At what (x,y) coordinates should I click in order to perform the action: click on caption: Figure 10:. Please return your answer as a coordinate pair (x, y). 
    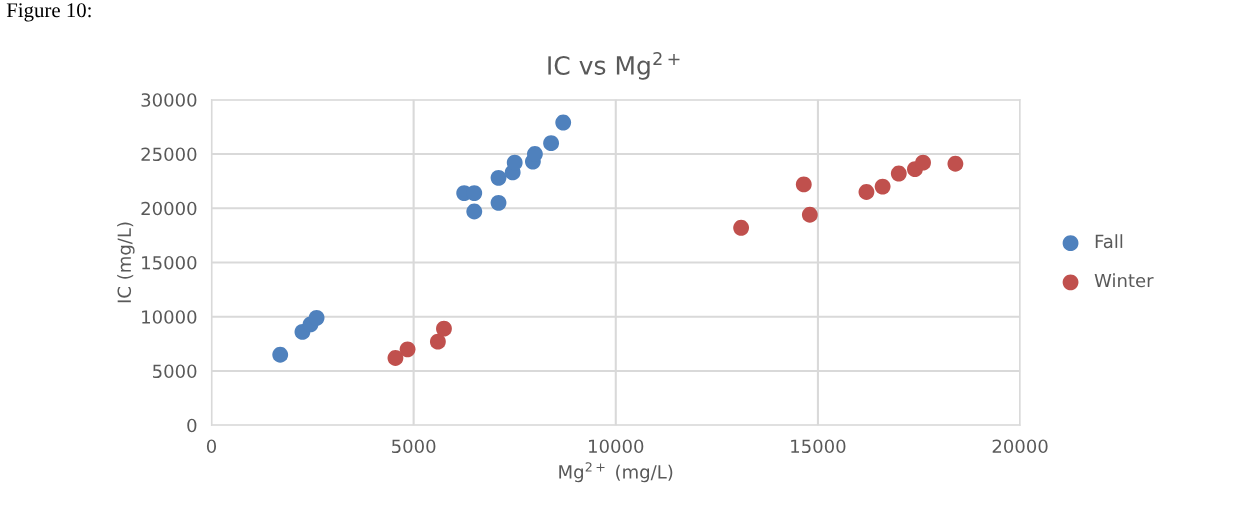
    Looking at the image, I should click on (48, 12).